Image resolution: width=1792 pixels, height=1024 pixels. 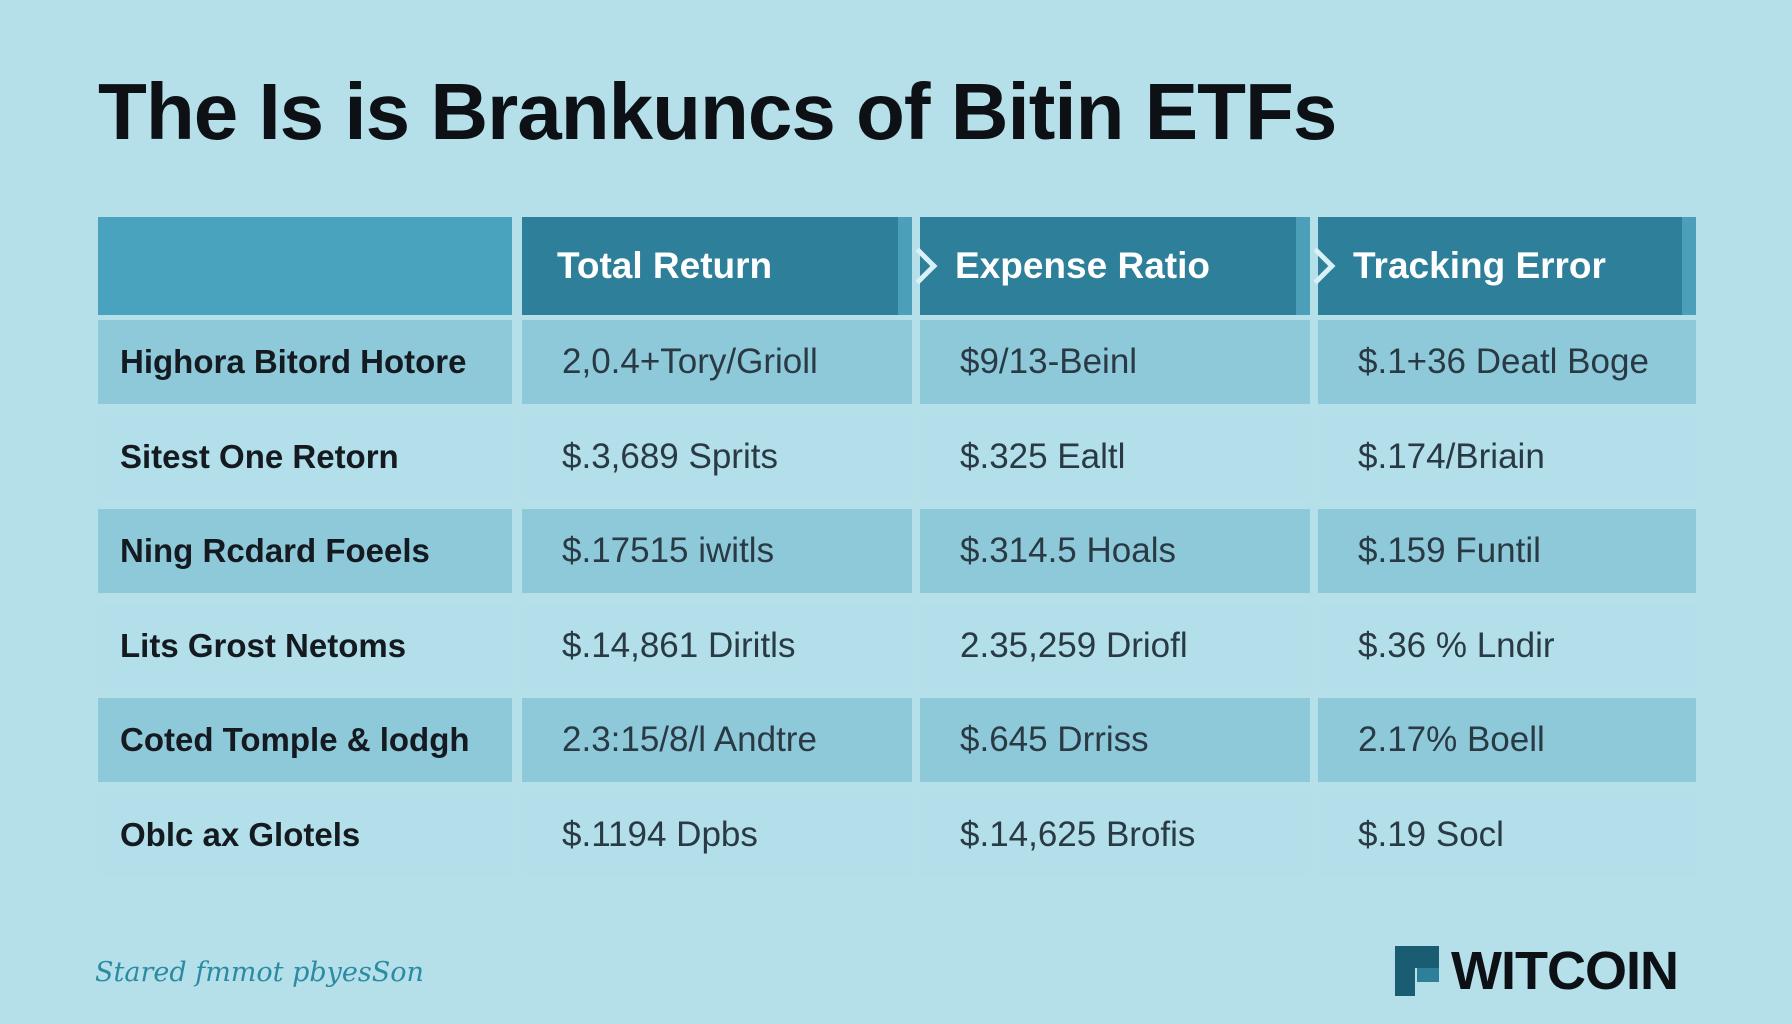 I want to click on row-label: Ning Rcdard Foeels, so click(x=305, y=551).